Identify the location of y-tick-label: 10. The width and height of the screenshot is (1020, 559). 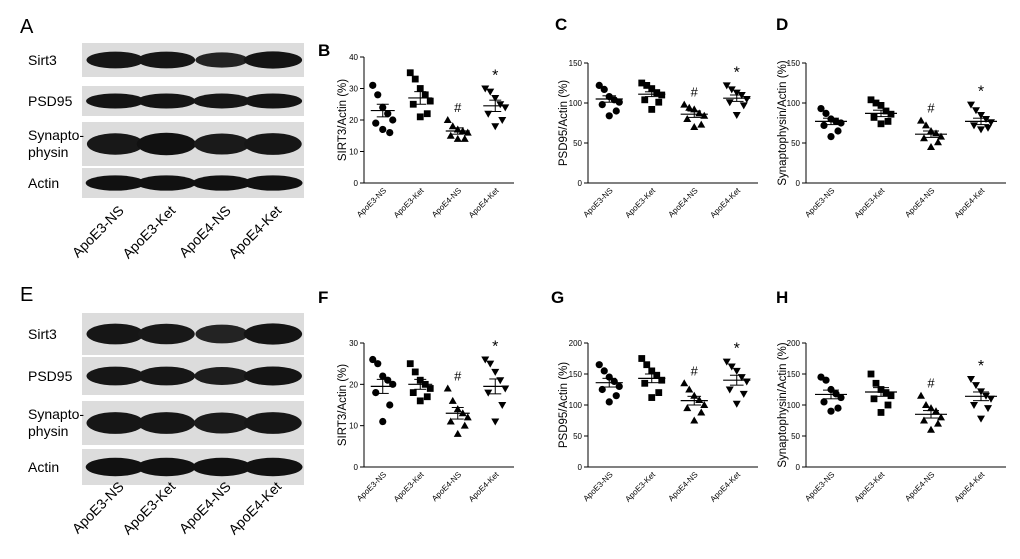
(353, 426).